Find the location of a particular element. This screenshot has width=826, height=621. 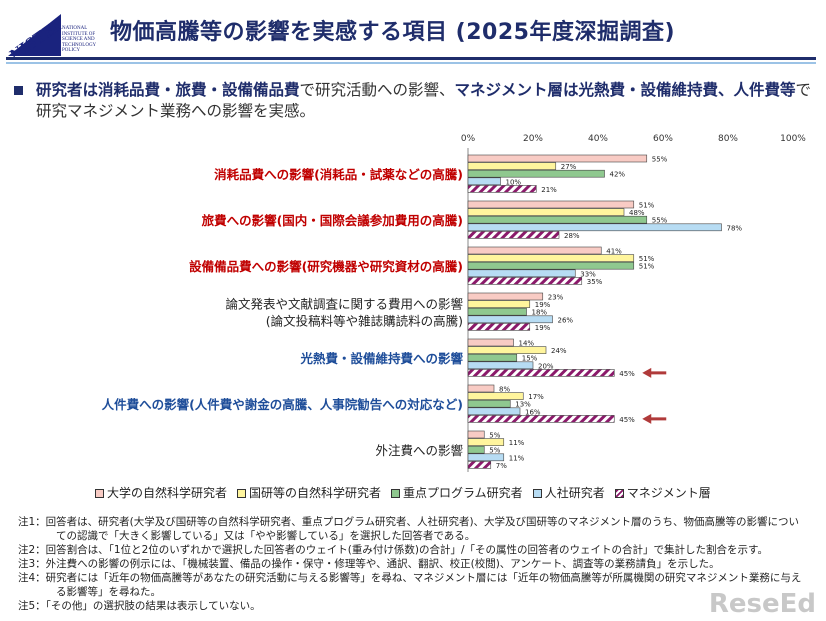

data-label: 48% is located at coordinates (637, 213).